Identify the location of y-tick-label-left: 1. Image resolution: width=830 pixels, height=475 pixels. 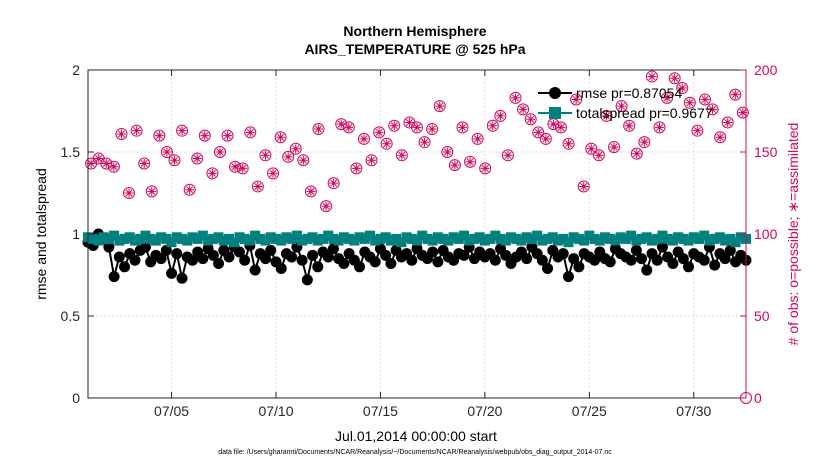
(76, 234).